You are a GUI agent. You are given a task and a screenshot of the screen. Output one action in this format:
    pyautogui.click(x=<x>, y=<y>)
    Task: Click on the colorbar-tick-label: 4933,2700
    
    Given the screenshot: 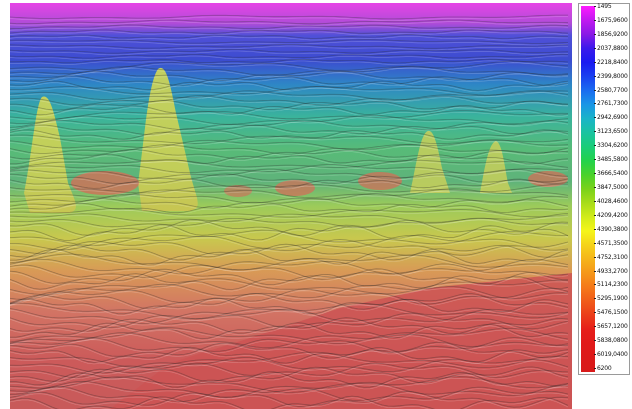 What is the action you would take?
    pyautogui.click(x=611, y=271)
    